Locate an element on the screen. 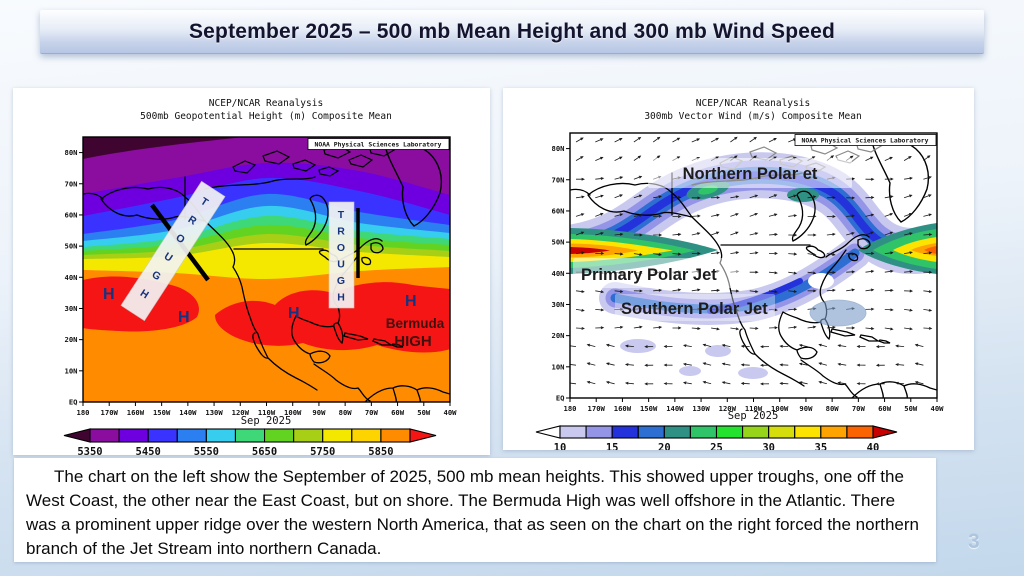 The width and height of the screenshot is (1024, 576). page-number: 3 is located at coordinates (974, 541).